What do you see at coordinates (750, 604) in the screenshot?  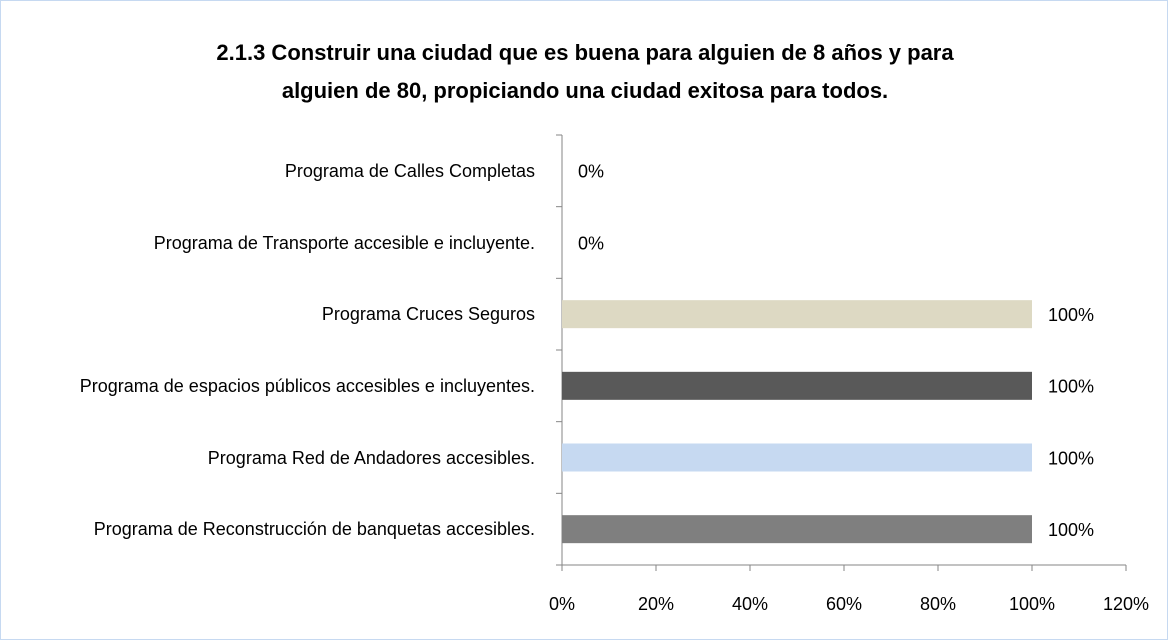 I see `x-tick-label: 40%` at bounding box center [750, 604].